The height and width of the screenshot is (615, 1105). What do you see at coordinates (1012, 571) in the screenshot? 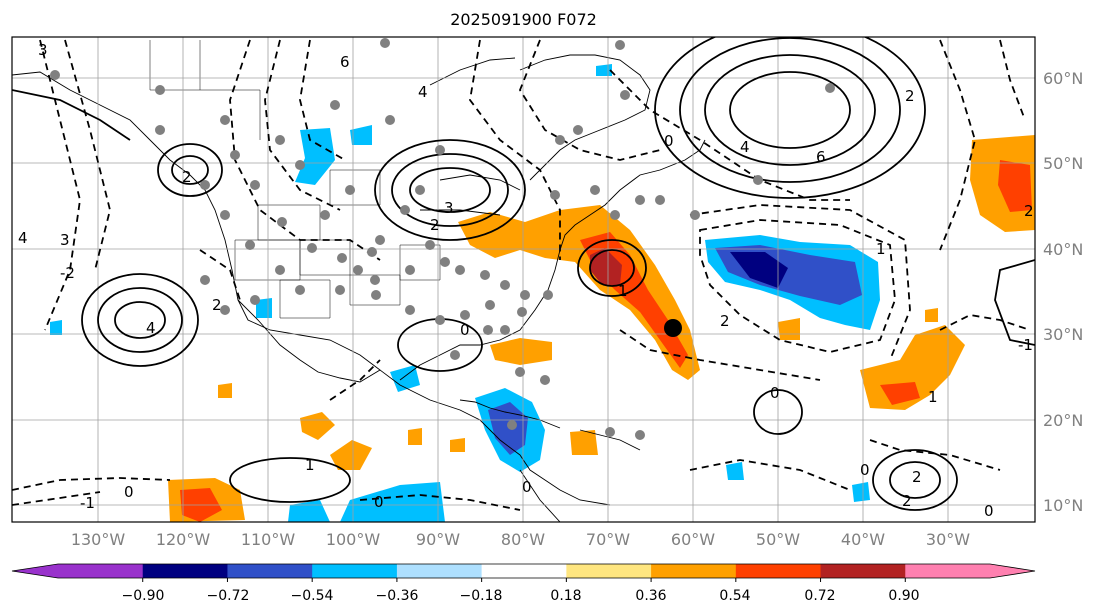
I see `colorbar-extend-high` at bounding box center [1012, 571].